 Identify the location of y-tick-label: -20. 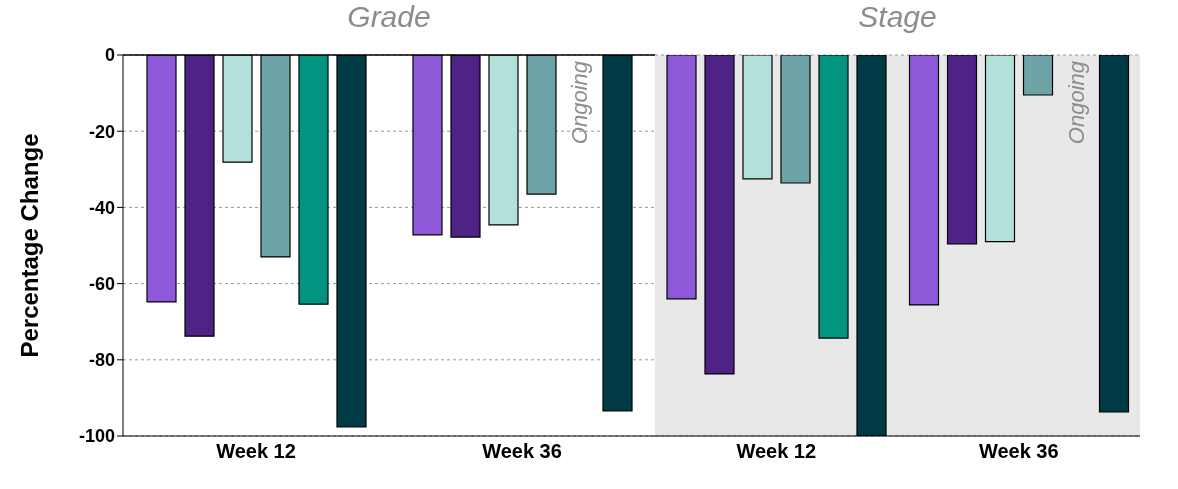
(101, 131).